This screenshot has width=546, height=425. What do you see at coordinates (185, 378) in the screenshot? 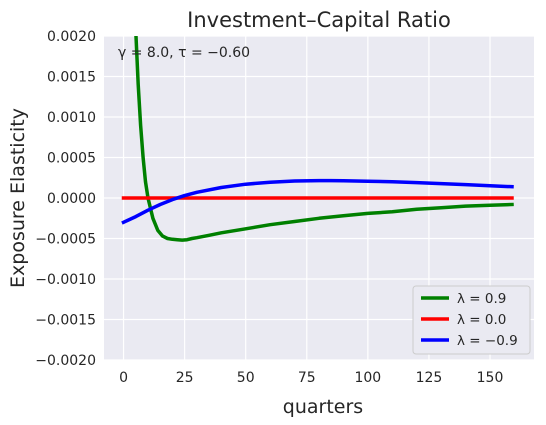
I see `x-tick-label: 25` at bounding box center [185, 378].